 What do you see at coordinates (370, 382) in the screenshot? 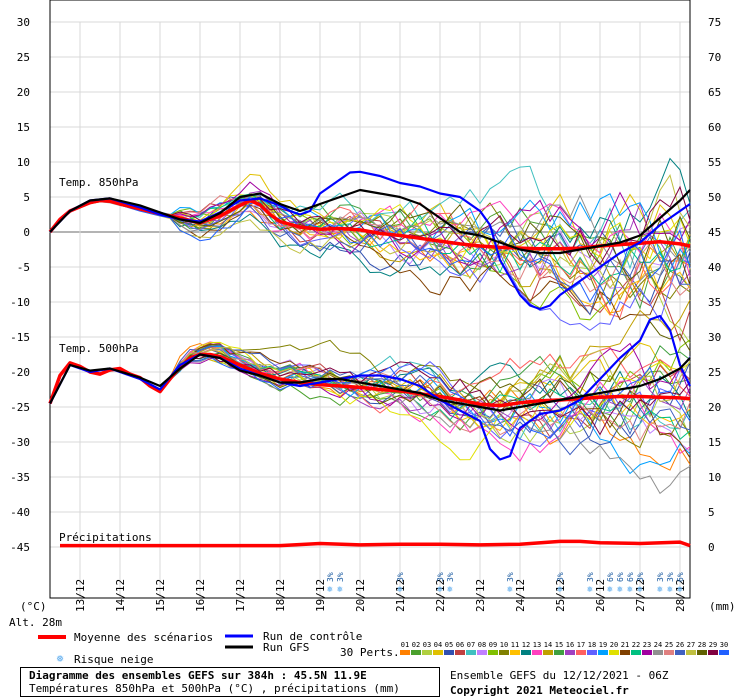
I see `gfs-line-500hPa` at bounding box center [370, 382].